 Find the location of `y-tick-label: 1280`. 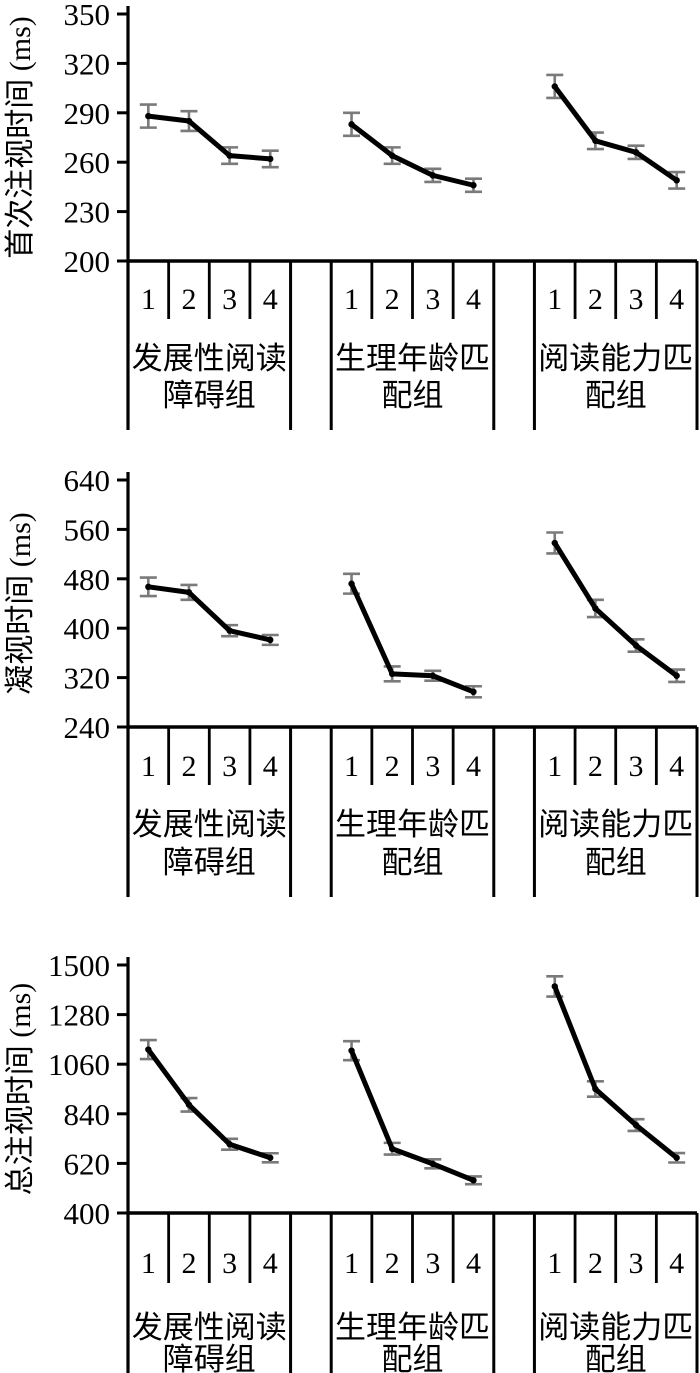

y-tick-label: 1280 is located at coordinates (79, 1015).